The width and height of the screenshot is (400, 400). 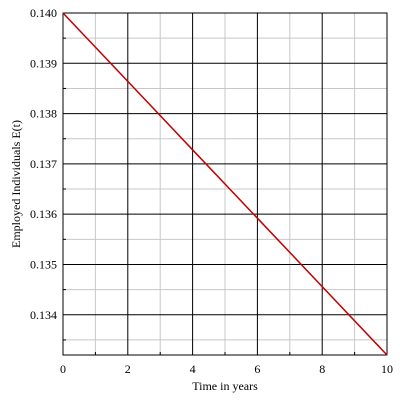 What do you see at coordinates (43, 214) in the screenshot?
I see `y-tick-label: 0.136` at bounding box center [43, 214].